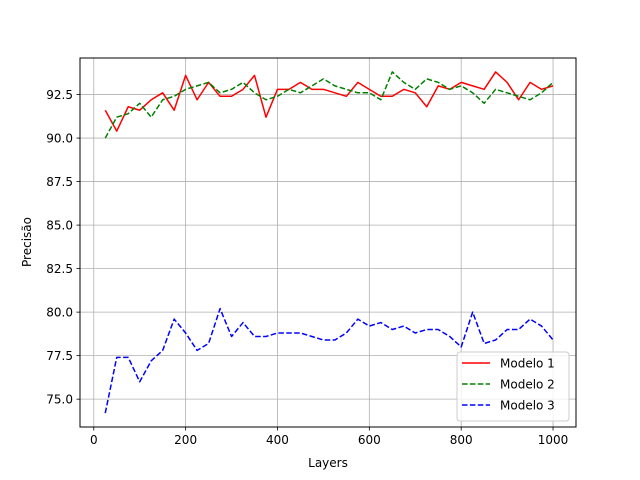 This screenshot has height=480, width=640. What do you see at coordinates (527, 384) in the screenshot?
I see `legend-label-2: Modelo 2` at bounding box center [527, 384].